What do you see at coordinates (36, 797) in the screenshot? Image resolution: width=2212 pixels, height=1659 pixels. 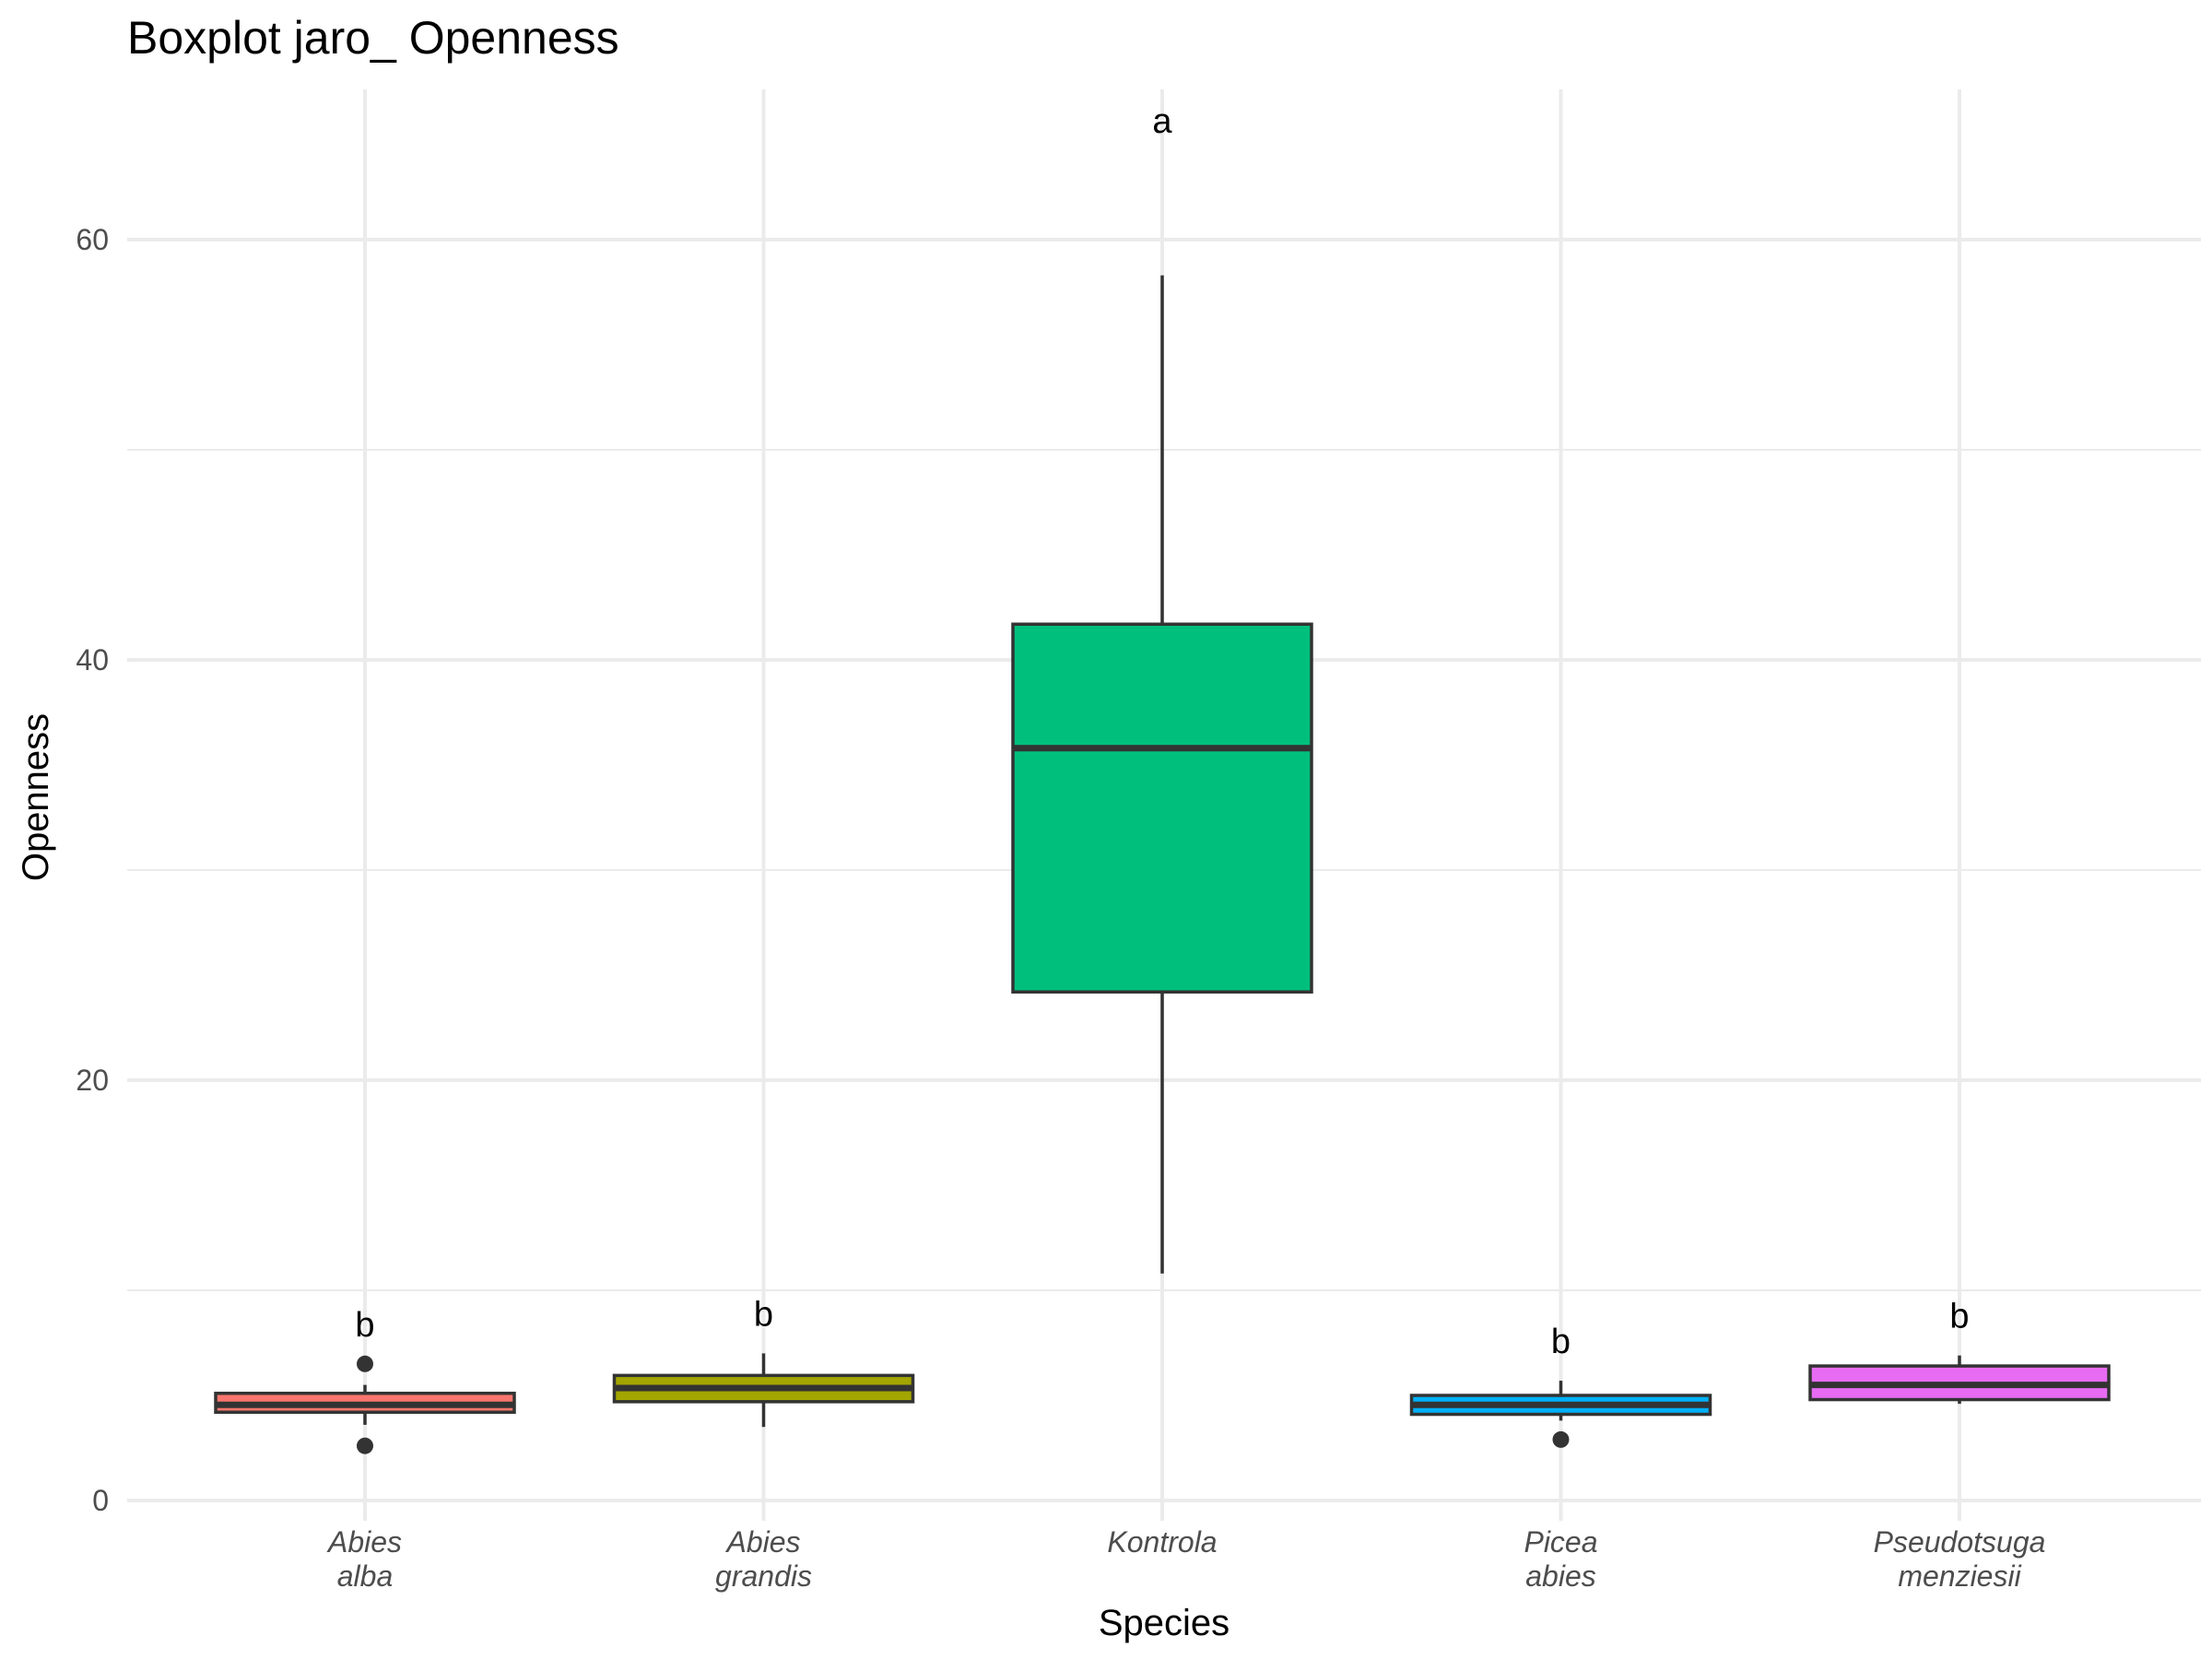 I see `y-axis-title: Openness` at bounding box center [36, 797].